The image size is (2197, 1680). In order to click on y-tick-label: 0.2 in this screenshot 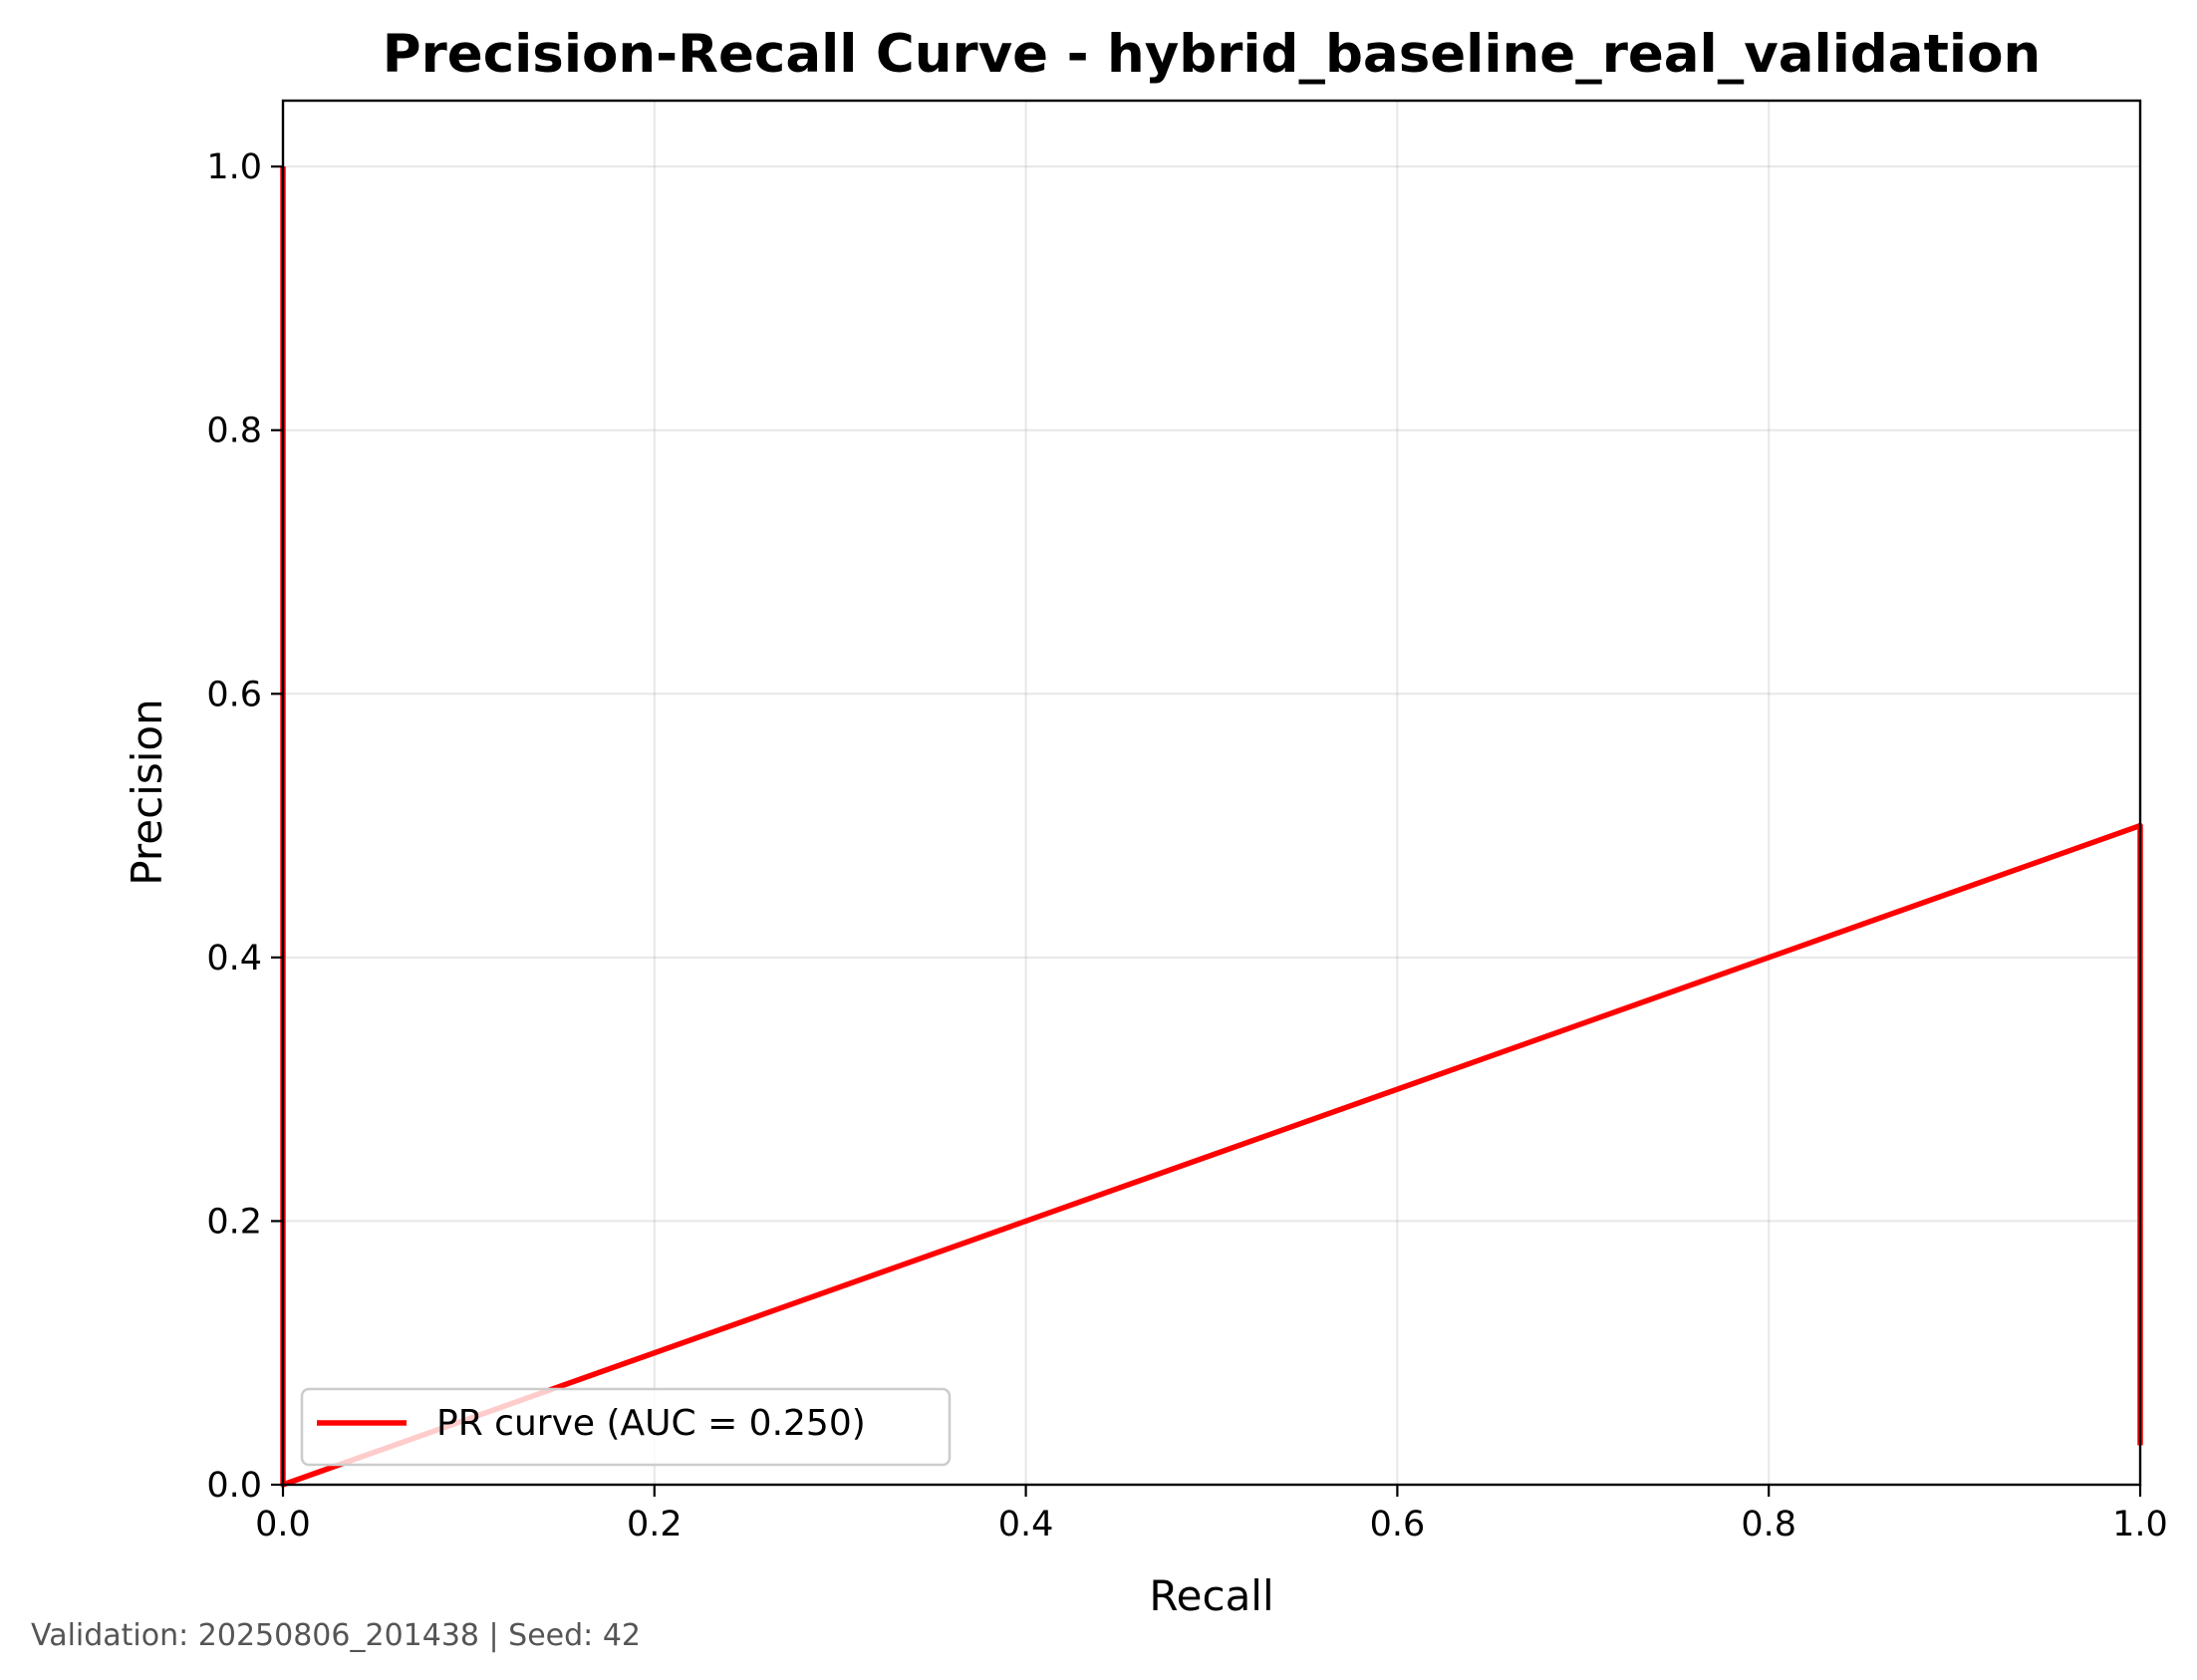, I will do `click(234, 1222)`.